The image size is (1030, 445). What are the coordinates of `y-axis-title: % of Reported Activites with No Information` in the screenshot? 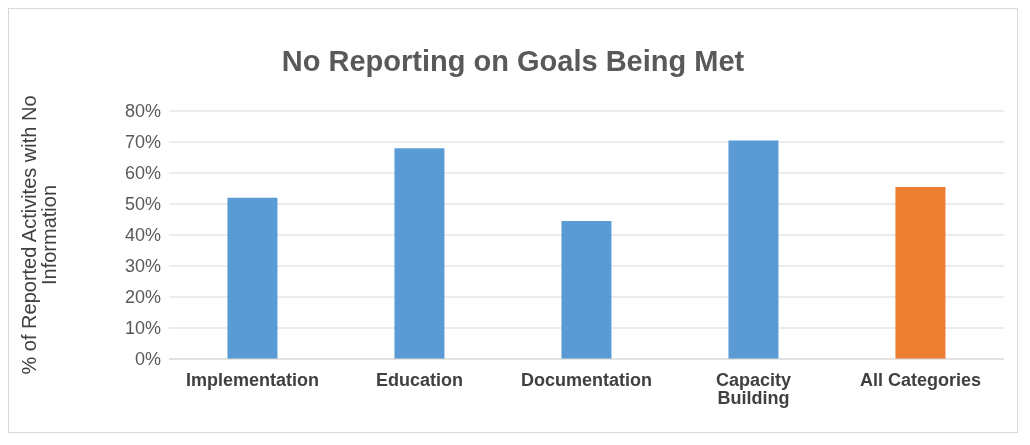 It's located at (39, 235).